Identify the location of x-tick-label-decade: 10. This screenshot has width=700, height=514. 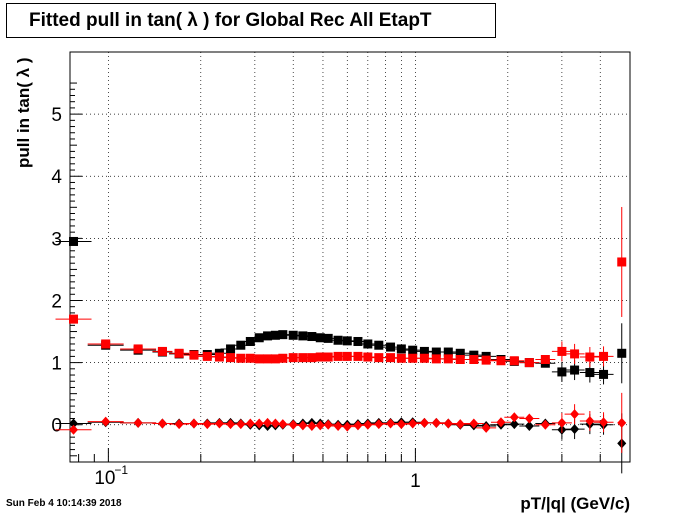
(104, 478).